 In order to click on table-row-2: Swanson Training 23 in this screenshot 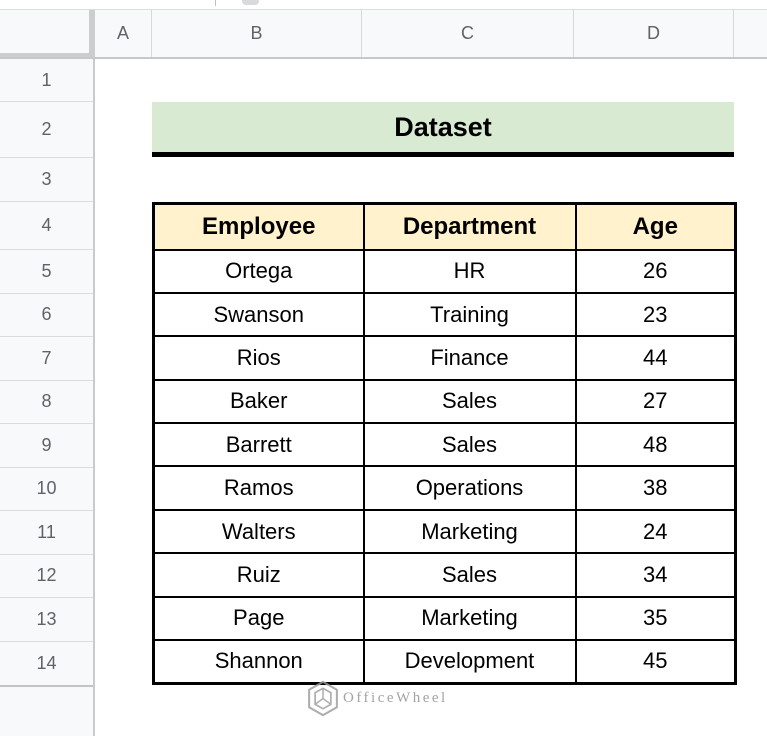, I will do `click(444, 314)`.